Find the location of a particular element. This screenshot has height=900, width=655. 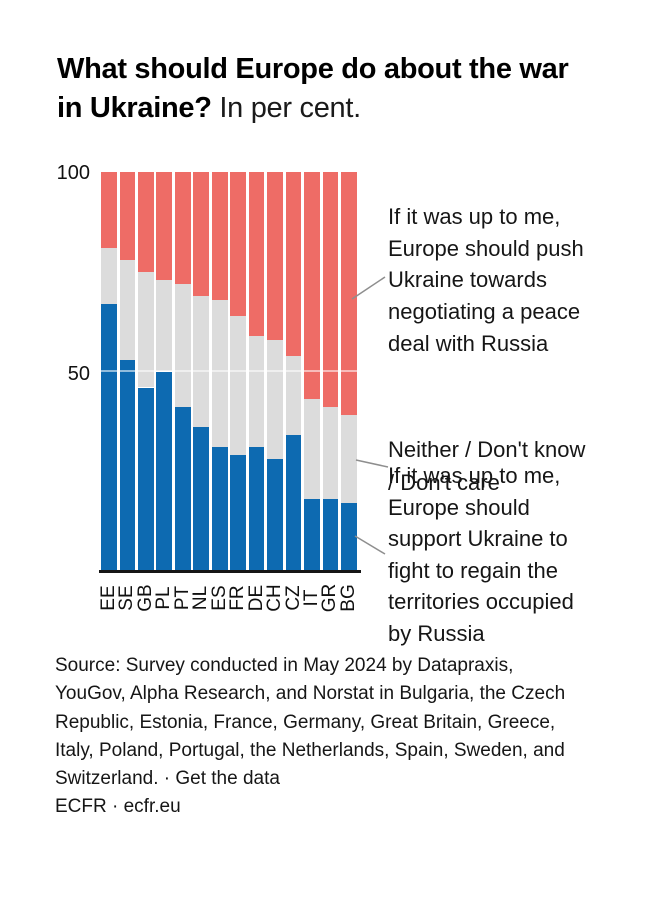

source-last-line: Switzerland. · Get the data is located at coordinates (342, 779).